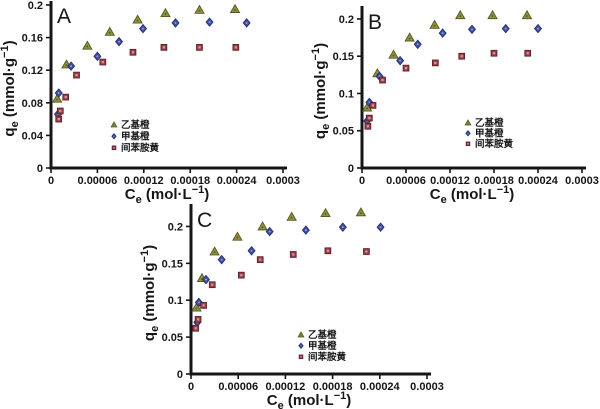 This screenshot has width=600, height=409. What do you see at coordinates (375, 22) in the screenshot?
I see `panel-letter: B` at bounding box center [375, 22].